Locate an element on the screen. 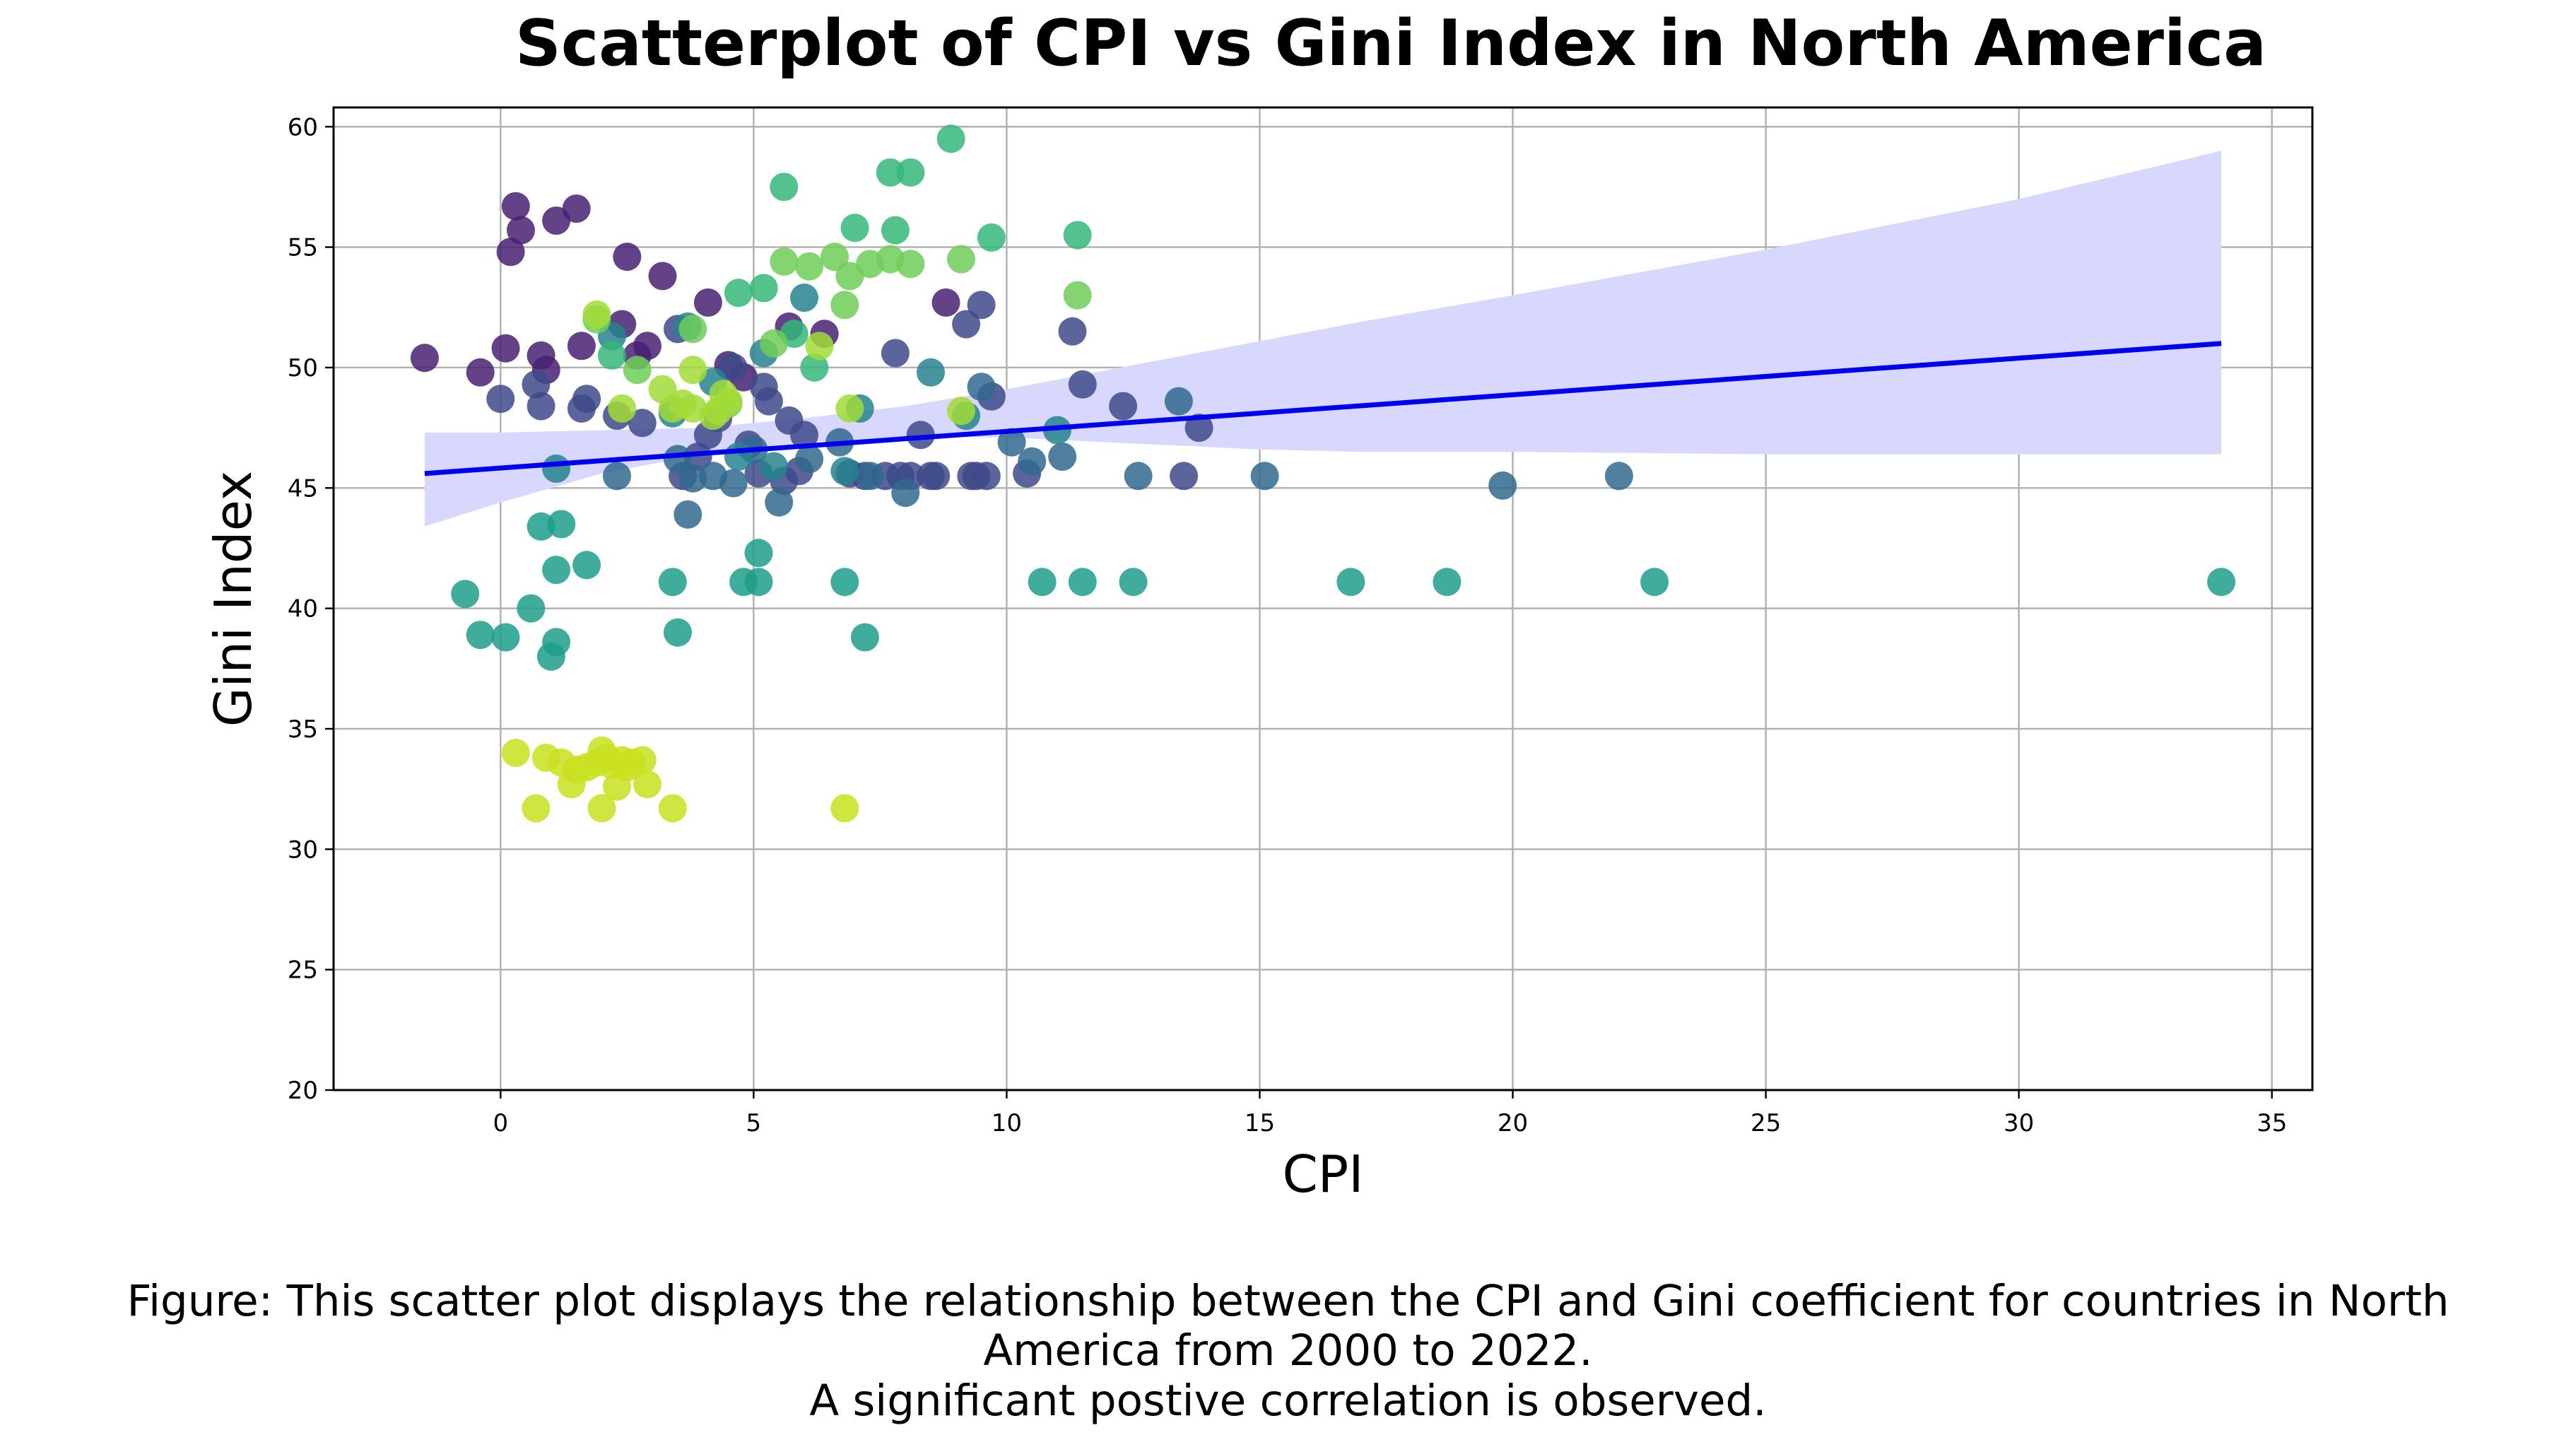  regression-line is located at coordinates (1323, 408).